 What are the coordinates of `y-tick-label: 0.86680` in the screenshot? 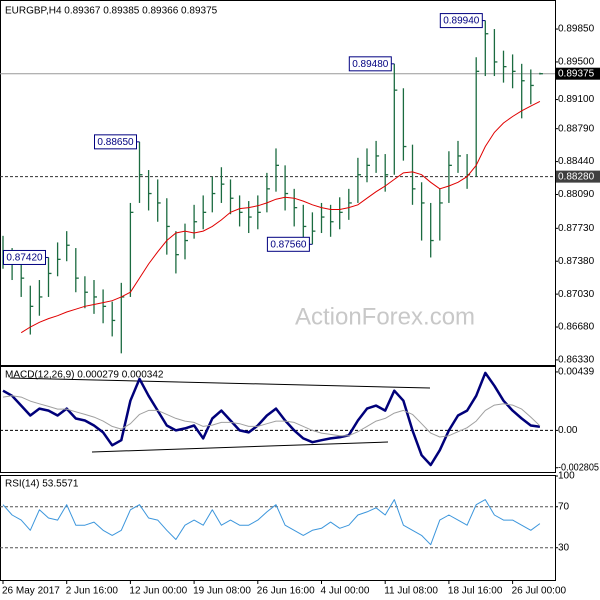 It's located at (576, 327).